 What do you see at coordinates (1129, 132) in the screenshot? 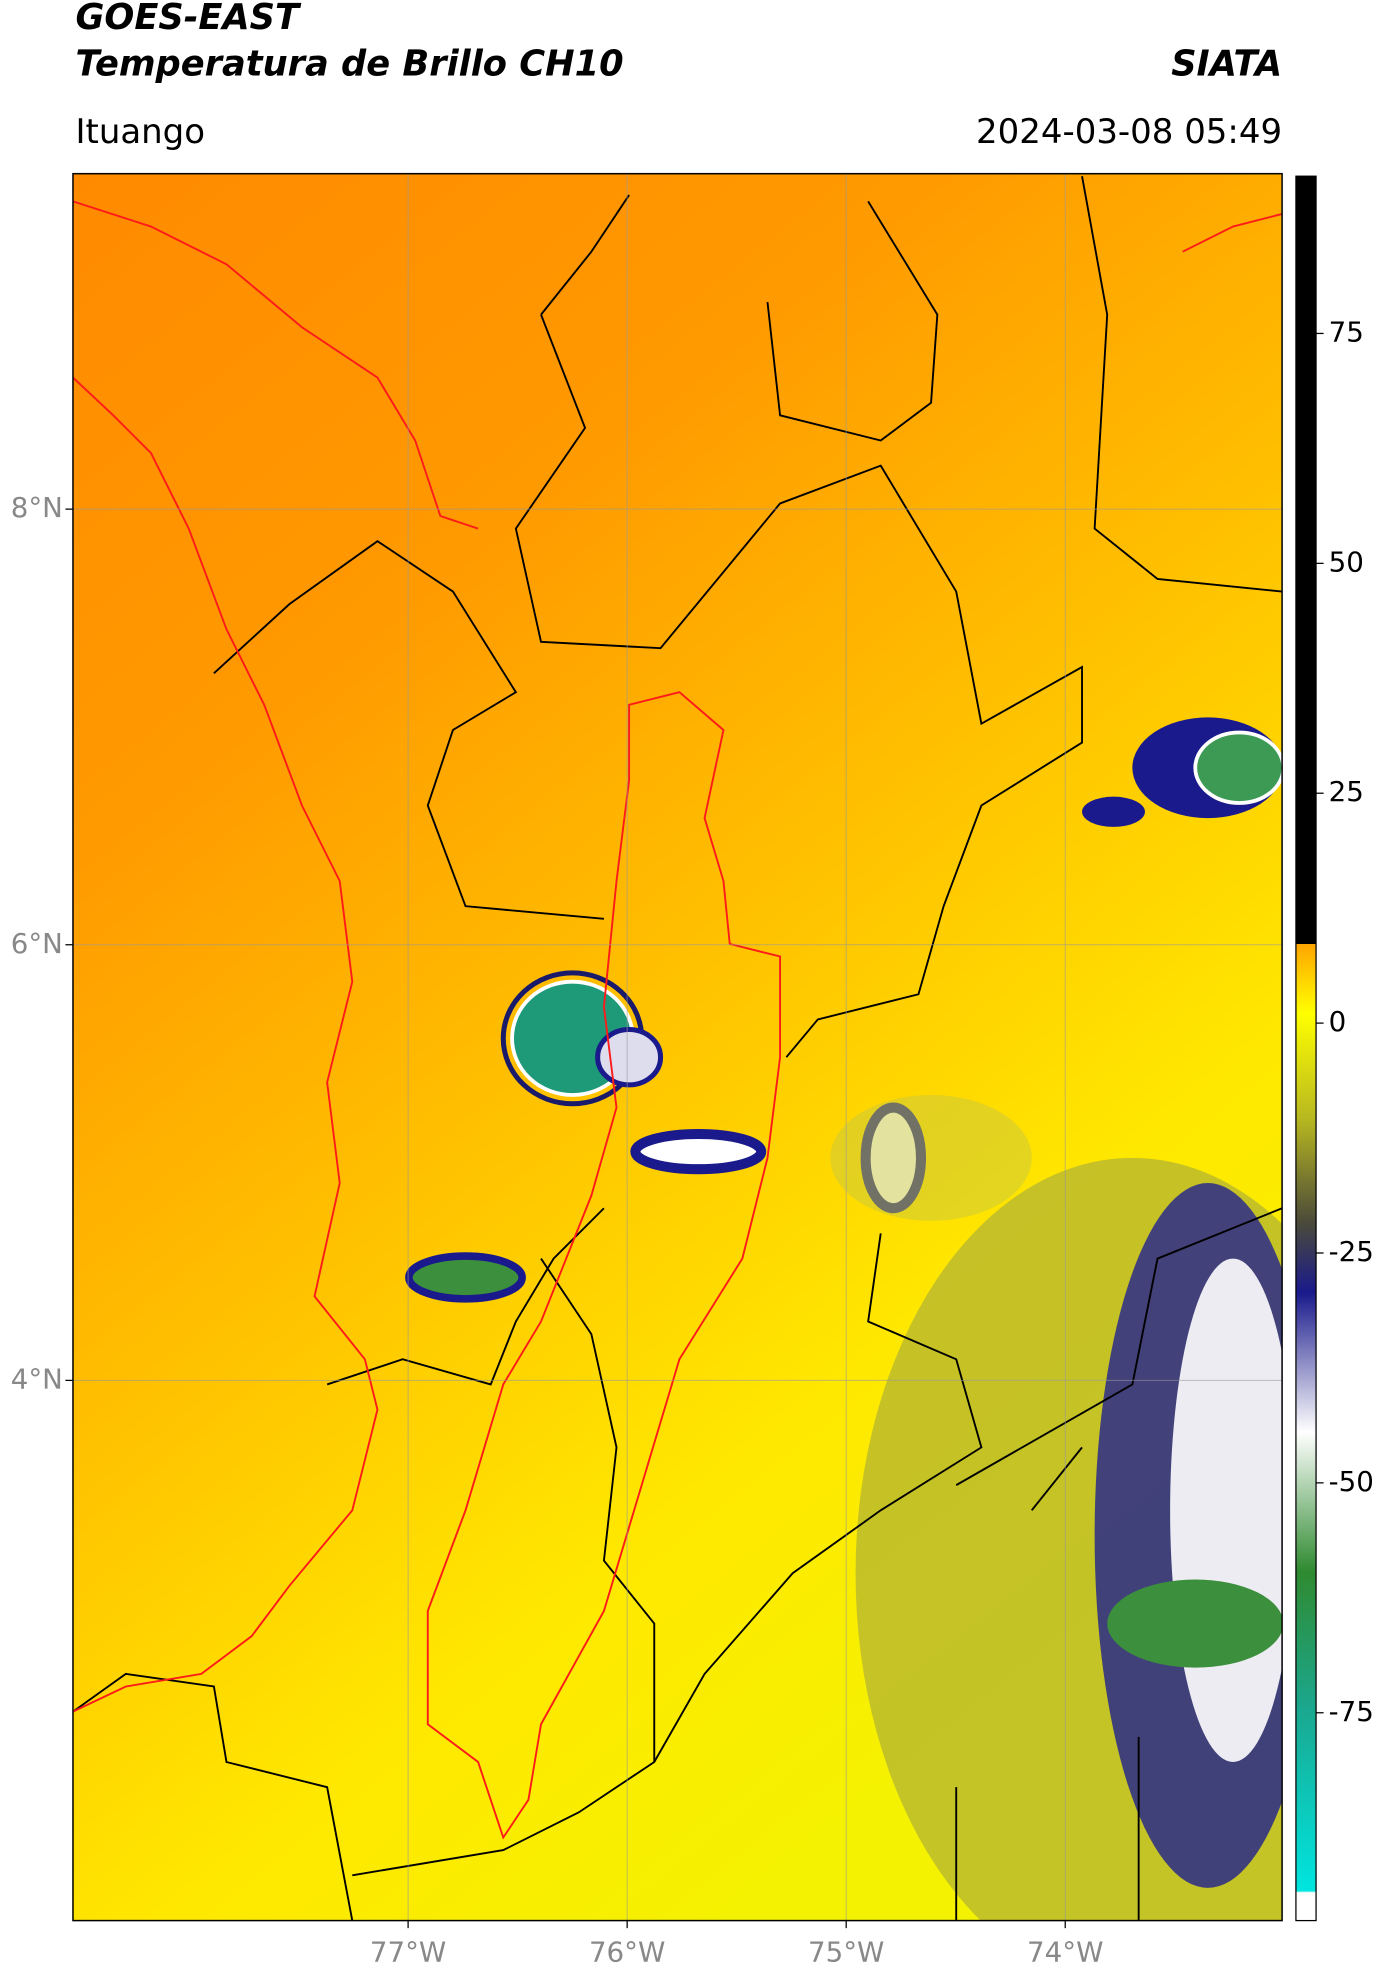
I see `datetime: 2024-03-08 05:49` at bounding box center [1129, 132].